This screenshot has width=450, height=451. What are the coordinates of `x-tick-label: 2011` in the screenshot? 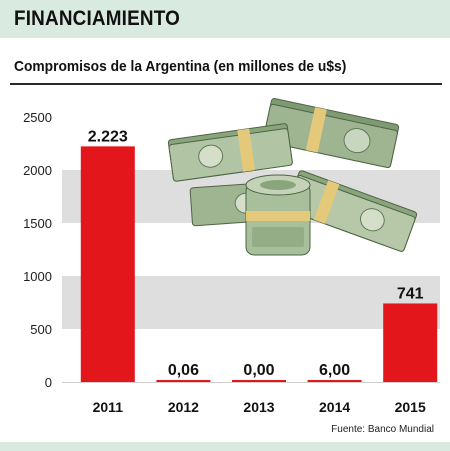 It's located at (108, 407).